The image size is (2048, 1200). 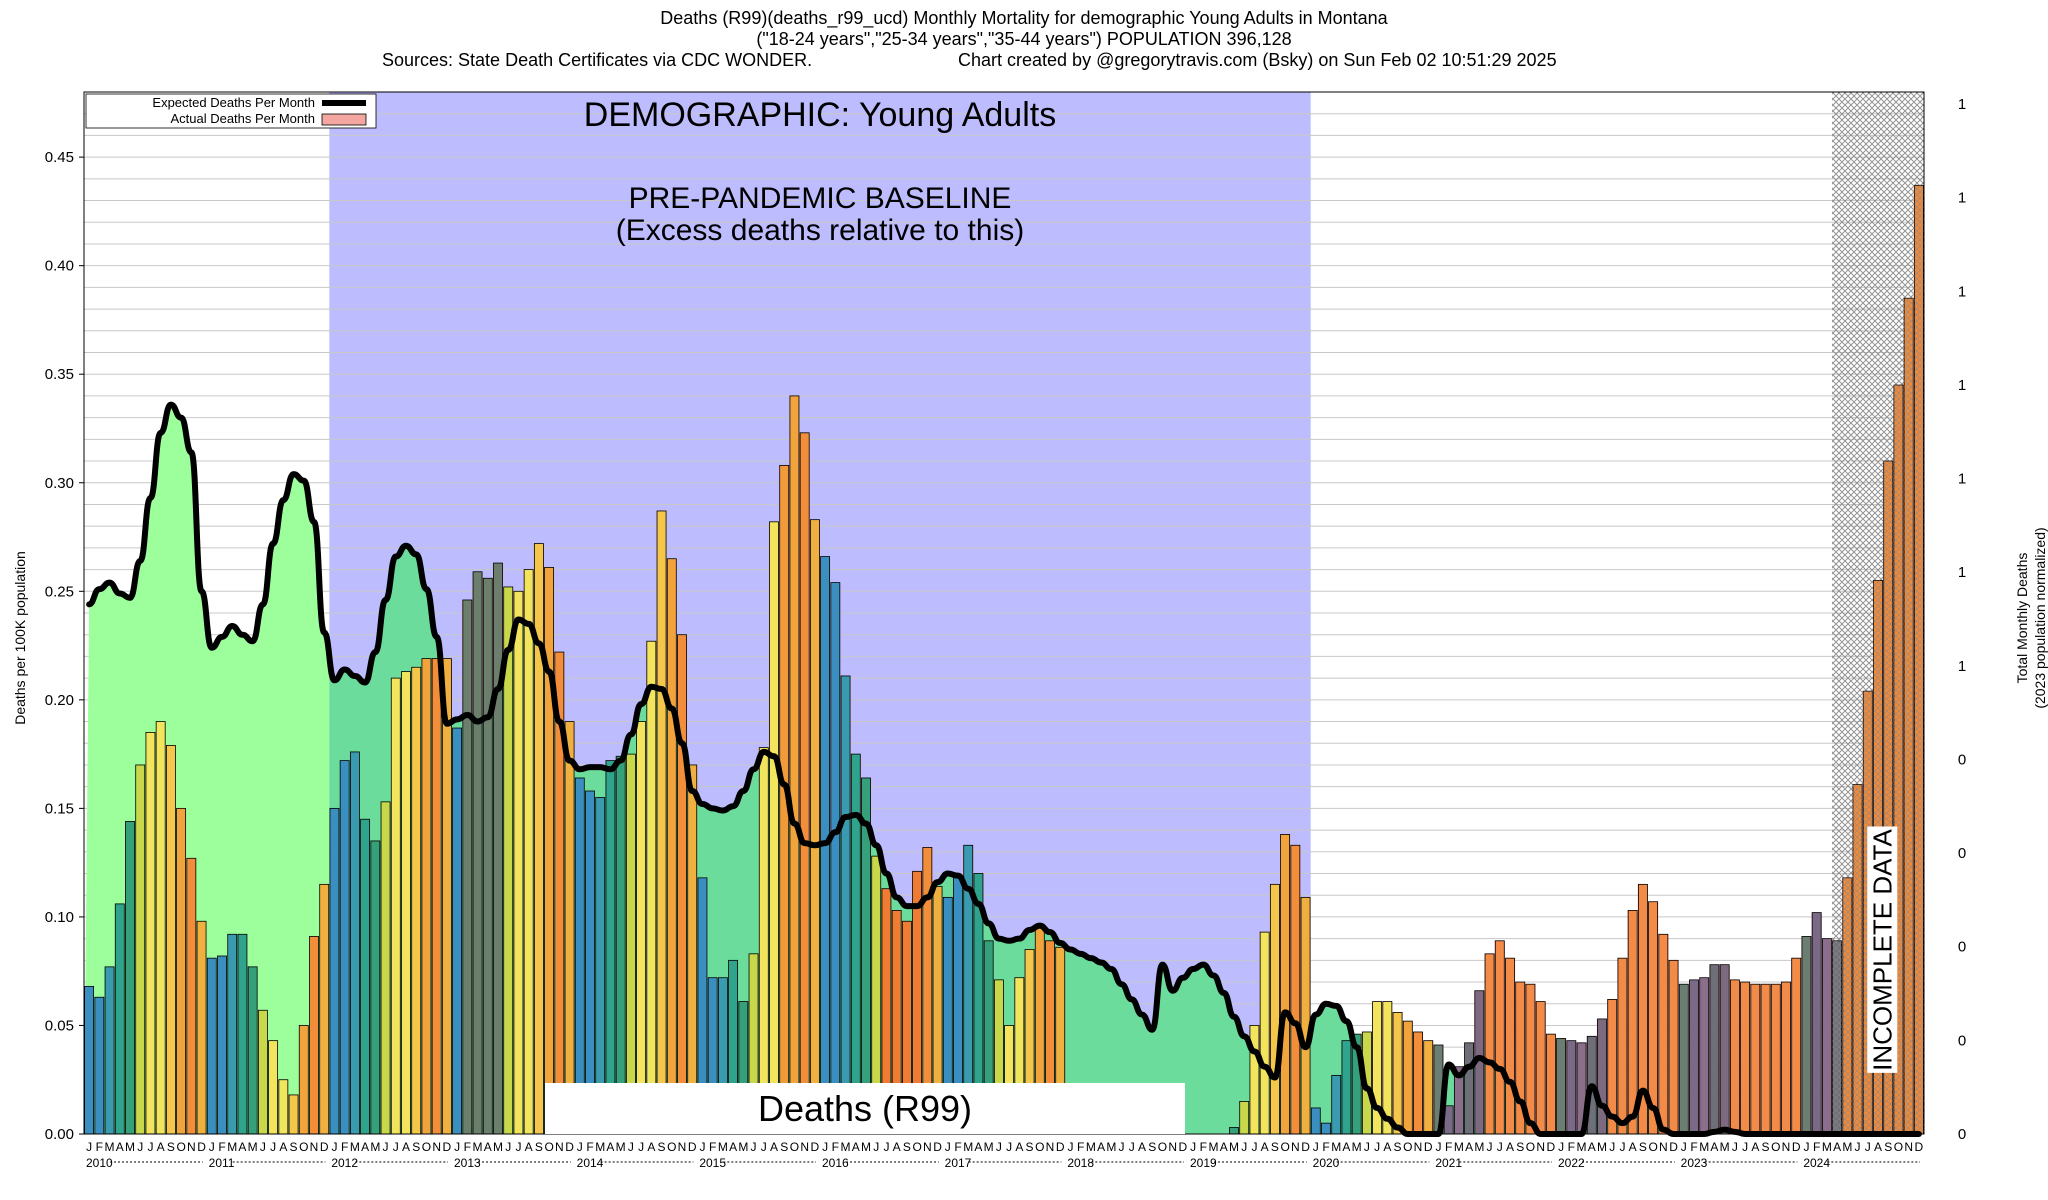 What do you see at coordinates (59, 266) in the screenshot?
I see `y-tick-label: 0.40` at bounding box center [59, 266].